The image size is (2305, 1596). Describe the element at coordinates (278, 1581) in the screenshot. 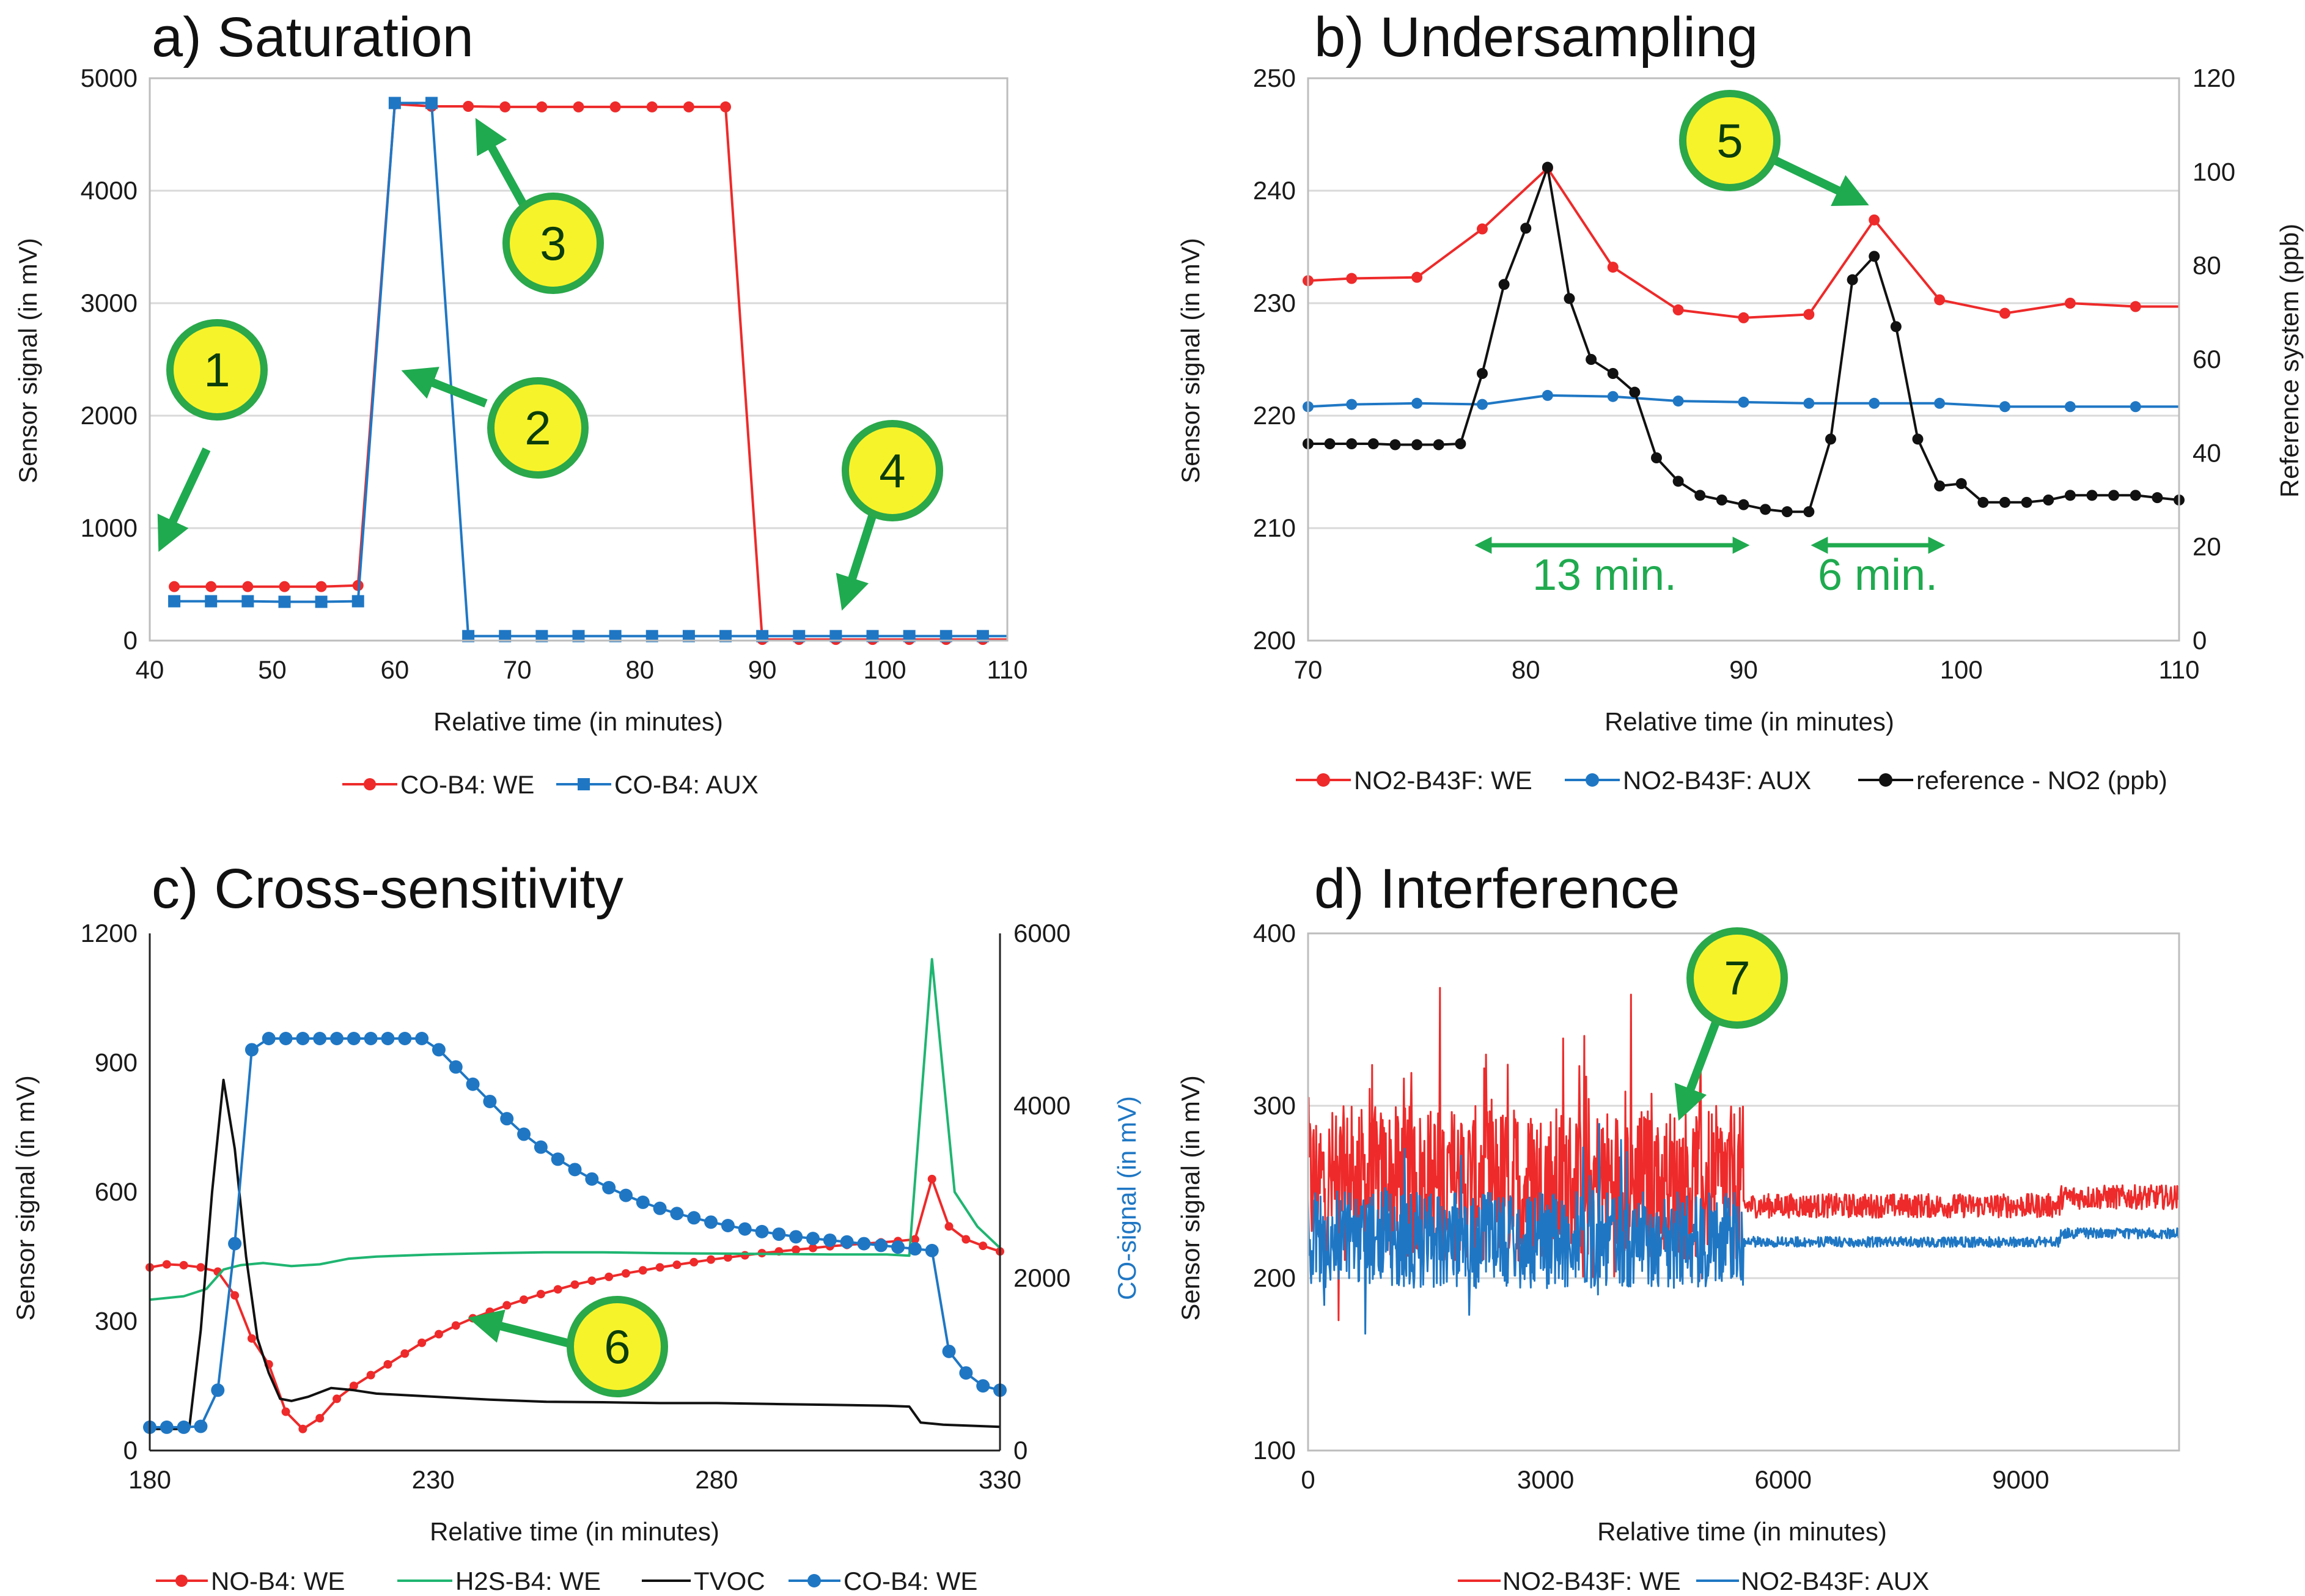

I see `legend-c-no-label: NO-B4: WE` at that location.